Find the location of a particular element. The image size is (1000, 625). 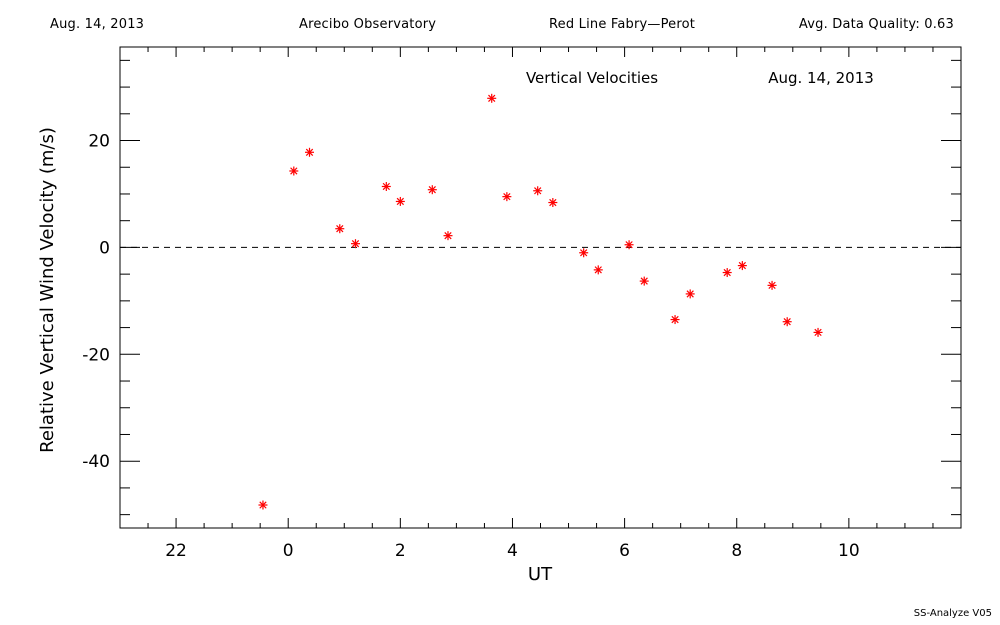

chart-subtitle: Aug. 14, 2013 is located at coordinates (821, 78).